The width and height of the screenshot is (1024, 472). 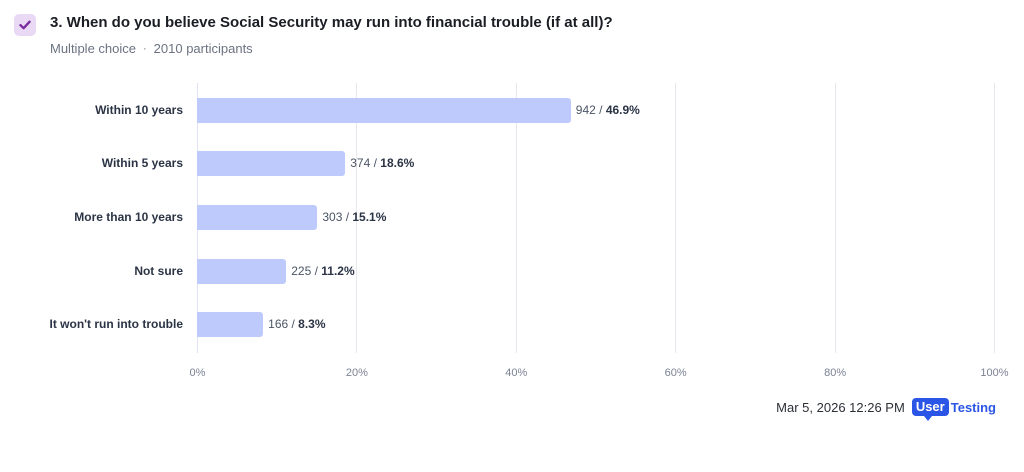 What do you see at coordinates (203, 48) in the screenshot?
I see `participant-count: 2010 participants` at bounding box center [203, 48].